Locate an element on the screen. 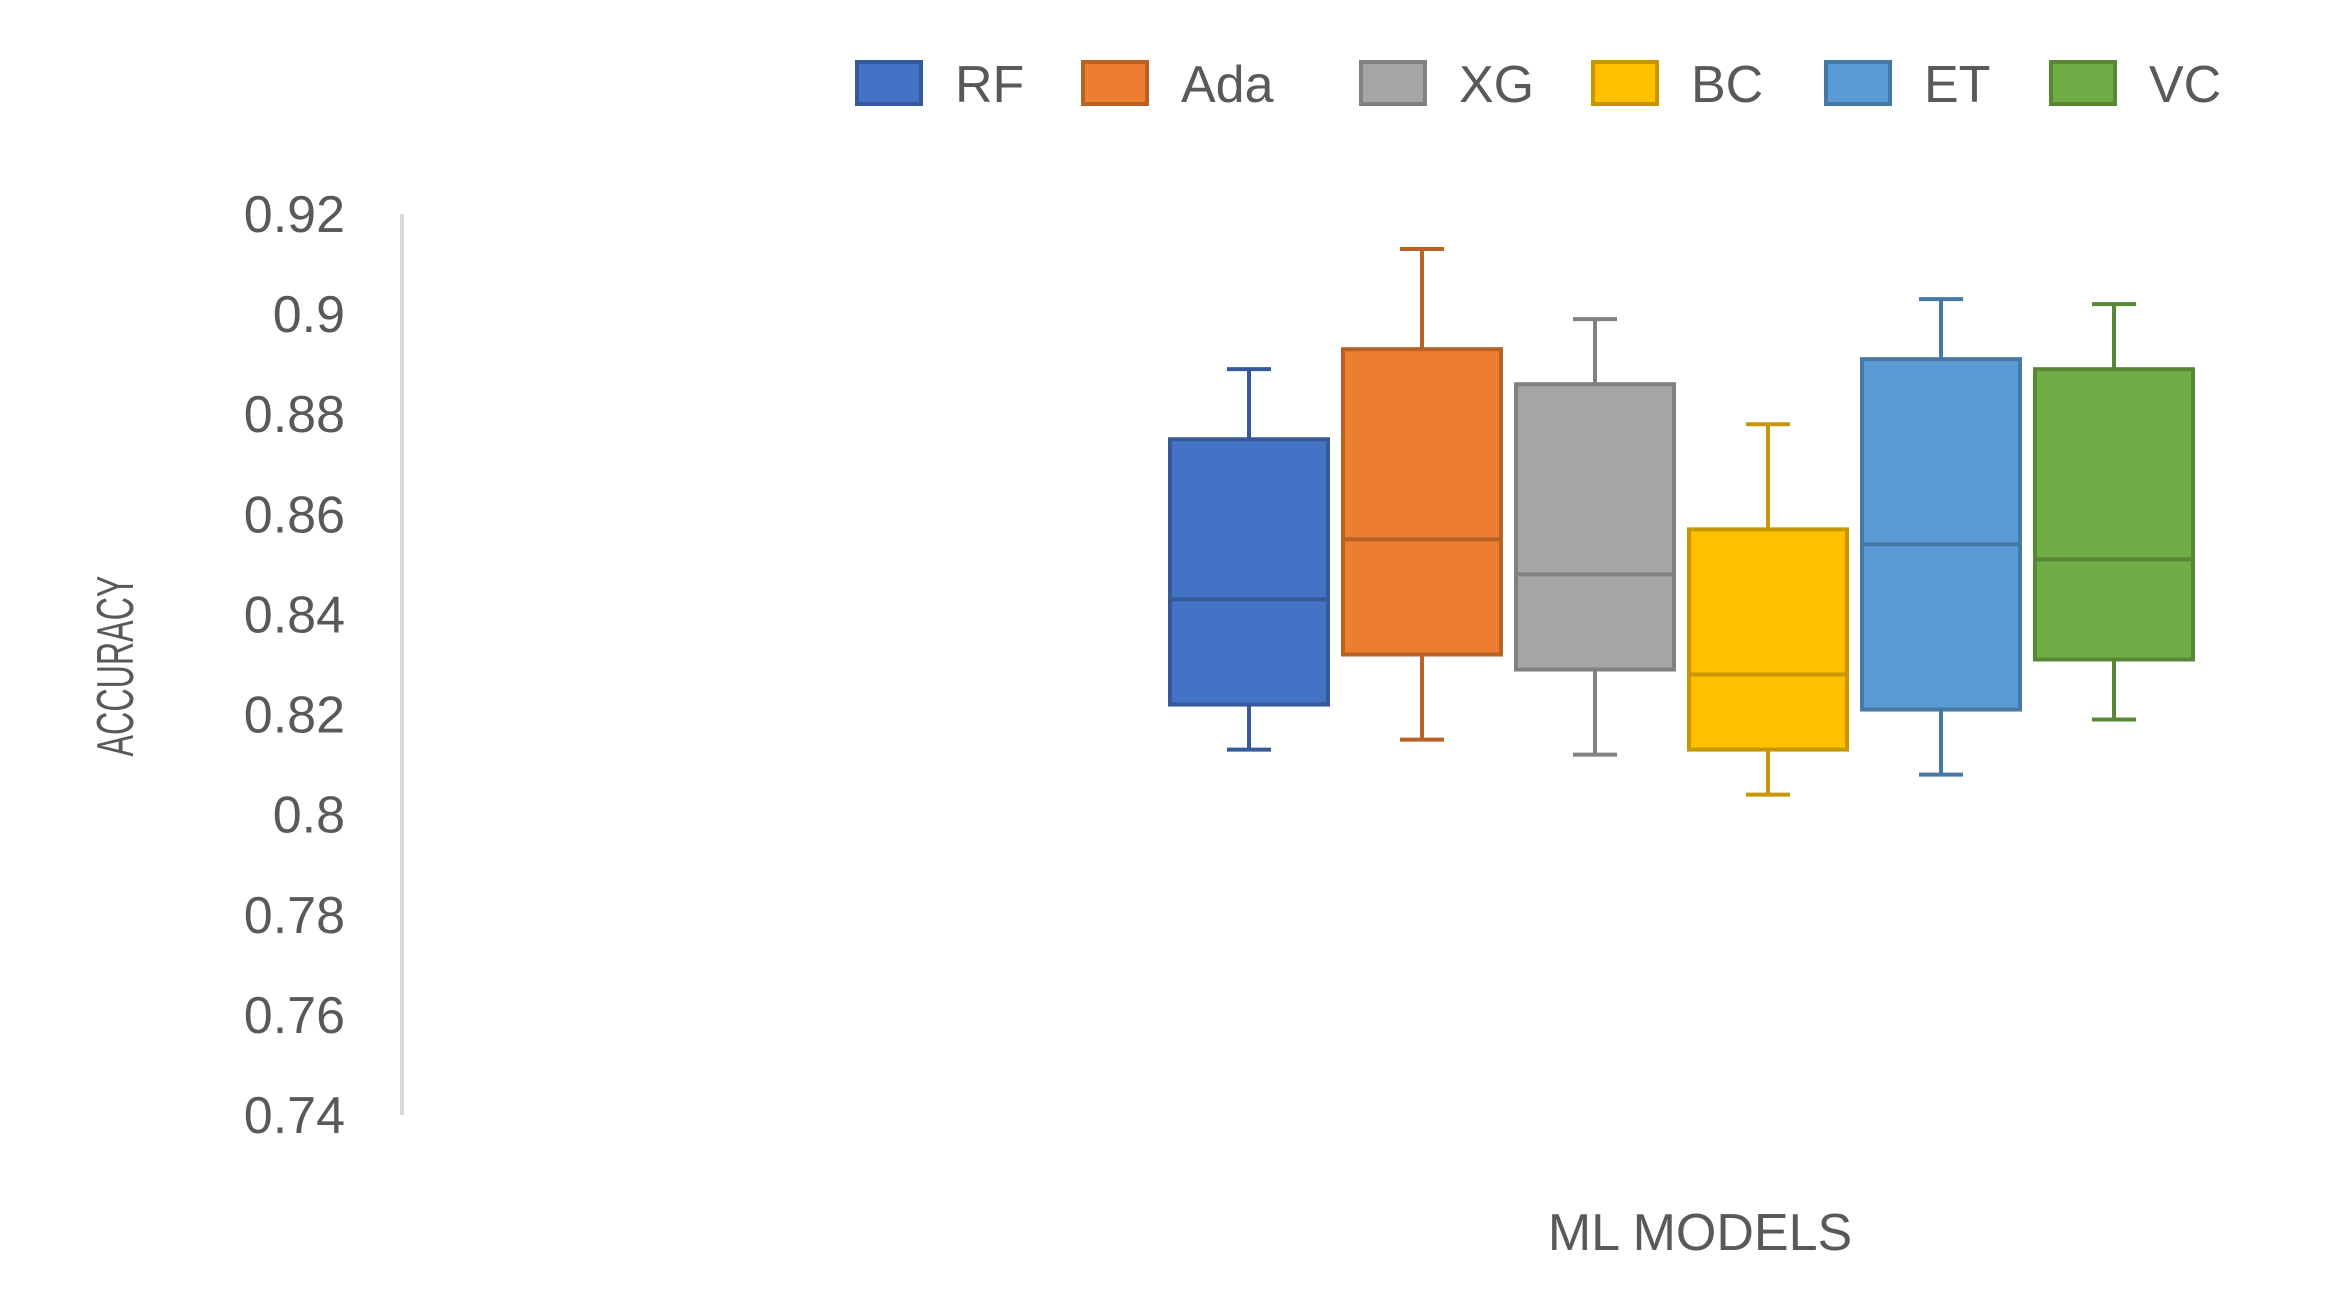 The width and height of the screenshot is (2346, 1293). y-tick-label: 0.78 is located at coordinates (294, 916).